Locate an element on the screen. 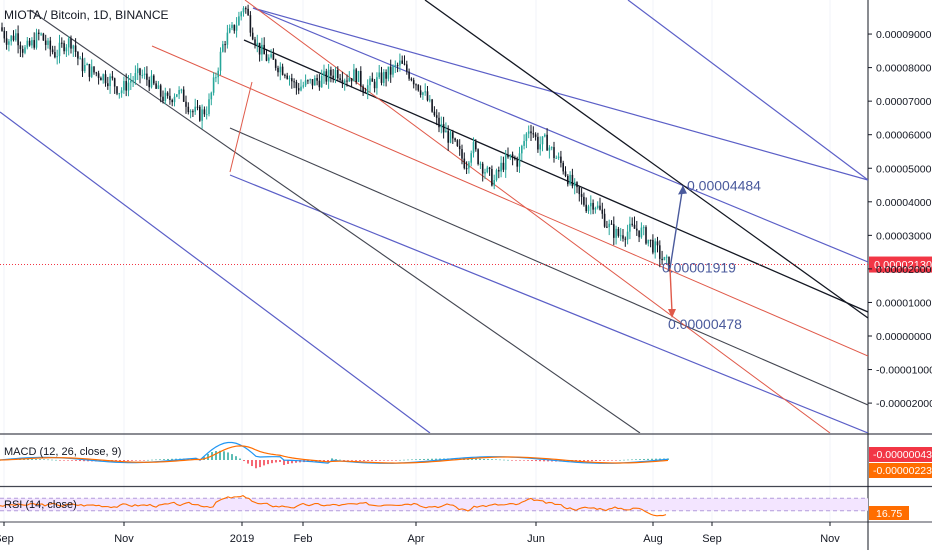 The width and height of the screenshot is (932, 555). y-tick-label-2: 0.00007000 is located at coordinates (904, 102).